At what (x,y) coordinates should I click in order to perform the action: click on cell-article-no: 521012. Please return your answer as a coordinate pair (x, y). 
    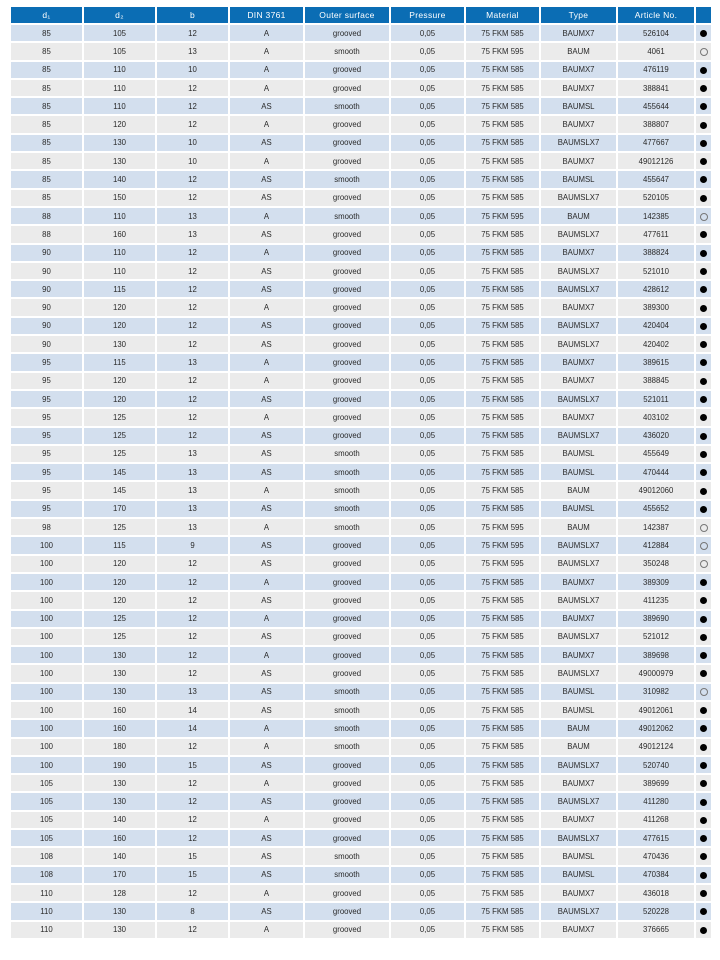
    Looking at the image, I should click on (656, 637).